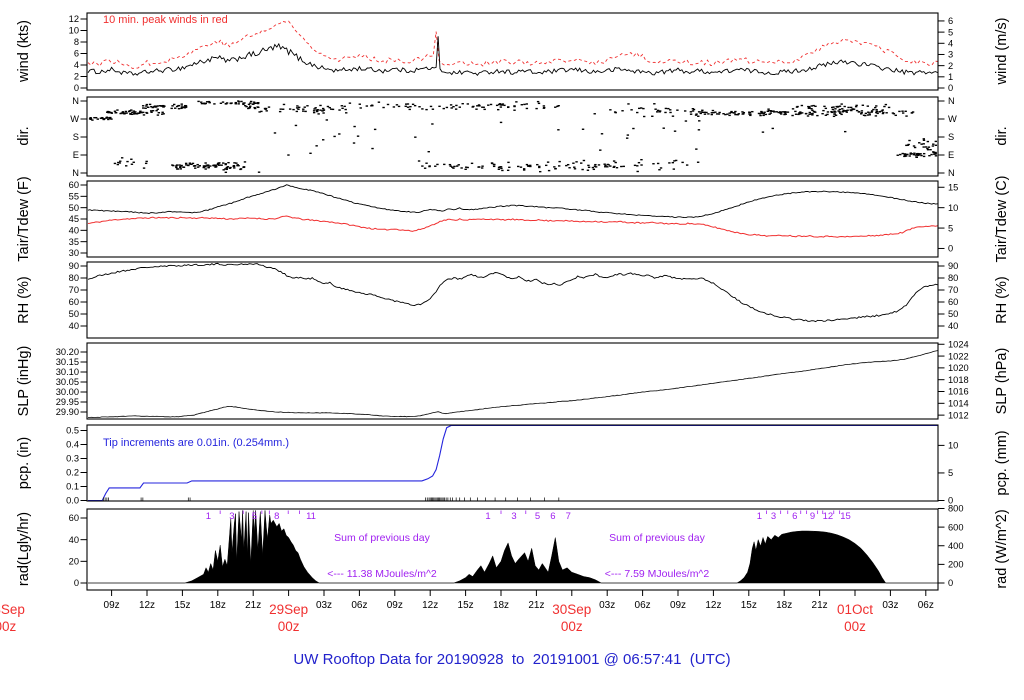  What do you see at coordinates (72, 501) in the screenshot?
I see `svg-text: 0.0` at bounding box center [72, 501].